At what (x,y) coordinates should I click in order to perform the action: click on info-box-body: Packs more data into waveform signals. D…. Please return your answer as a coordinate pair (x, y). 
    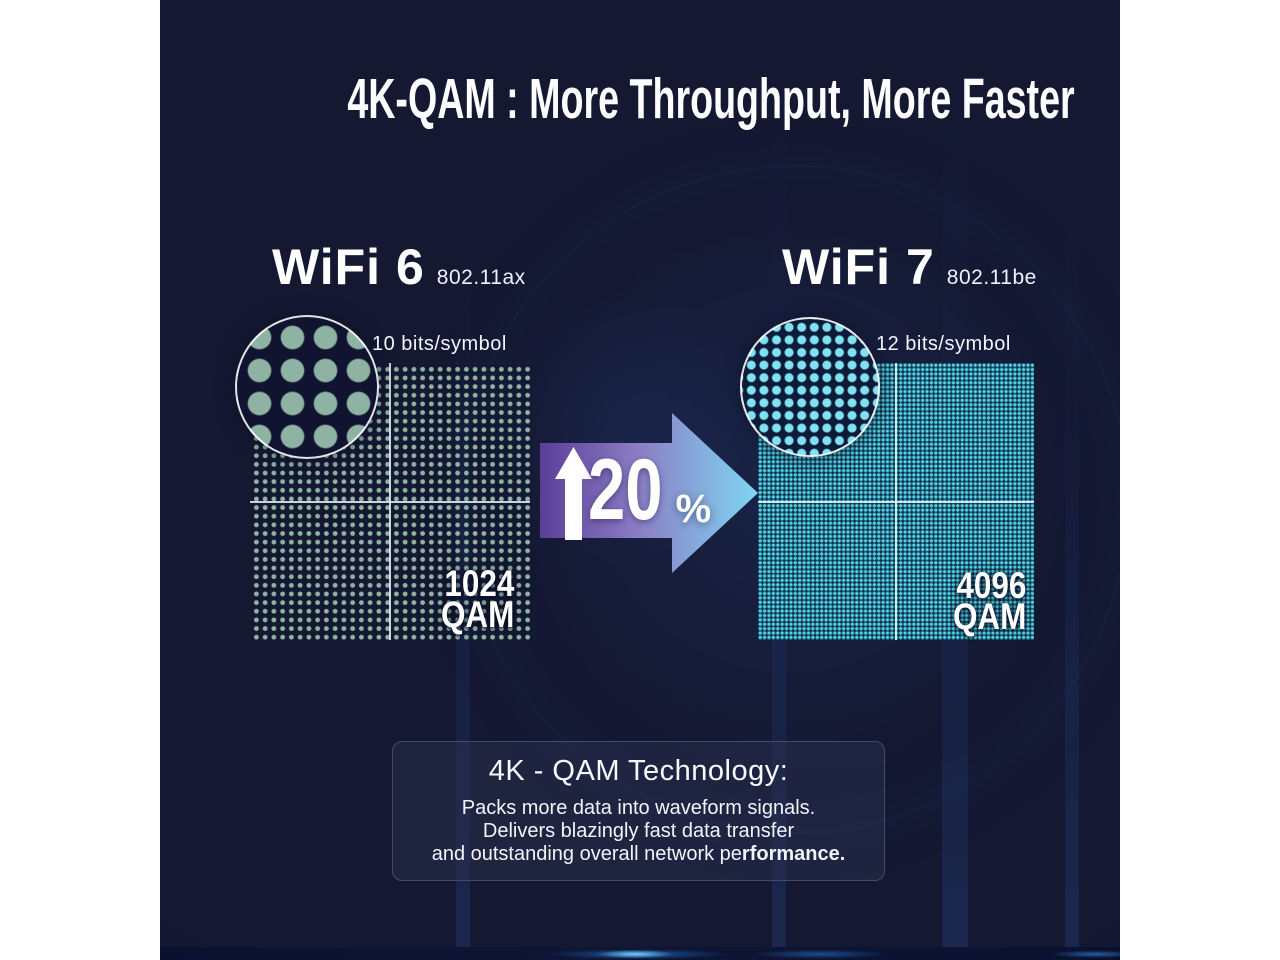
    Looking at the image, I should click on (638, 831).